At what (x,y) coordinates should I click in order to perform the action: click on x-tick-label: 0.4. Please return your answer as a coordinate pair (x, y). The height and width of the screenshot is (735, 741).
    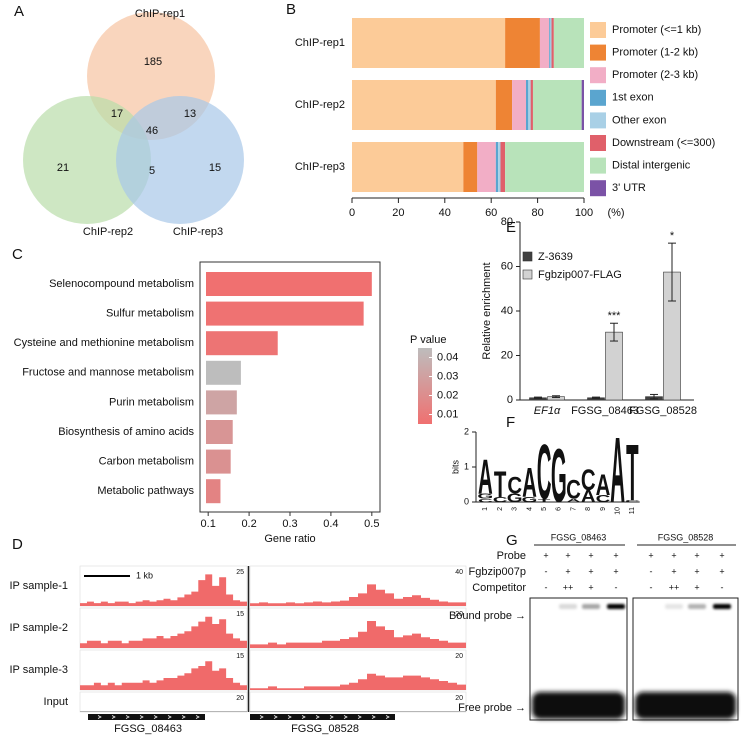
    Looking at the image, I should click on (330, 524).